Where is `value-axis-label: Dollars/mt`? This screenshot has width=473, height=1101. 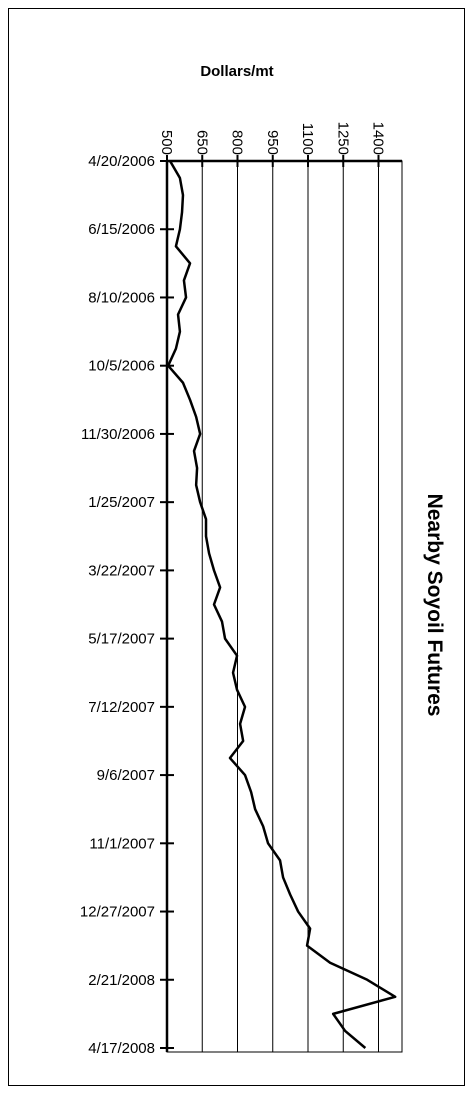 value-axis-label: Dollars/mt is located at coordinates (236, 71).